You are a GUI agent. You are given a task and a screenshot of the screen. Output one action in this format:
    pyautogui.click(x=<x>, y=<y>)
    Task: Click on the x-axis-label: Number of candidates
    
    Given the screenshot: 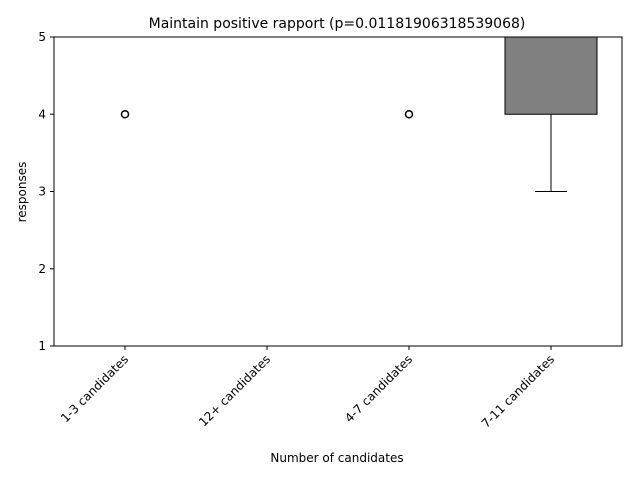 What is the action you would take?
    pyautogui.click(x=336, y=458)
    